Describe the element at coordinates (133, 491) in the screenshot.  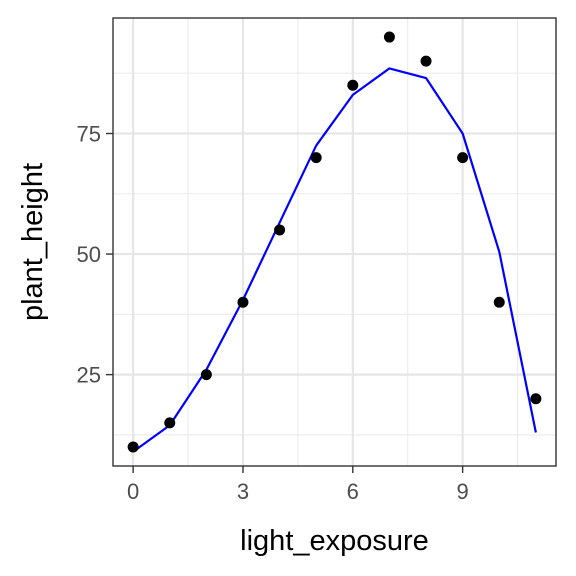
I see `x-tick-label: 0` at that location.